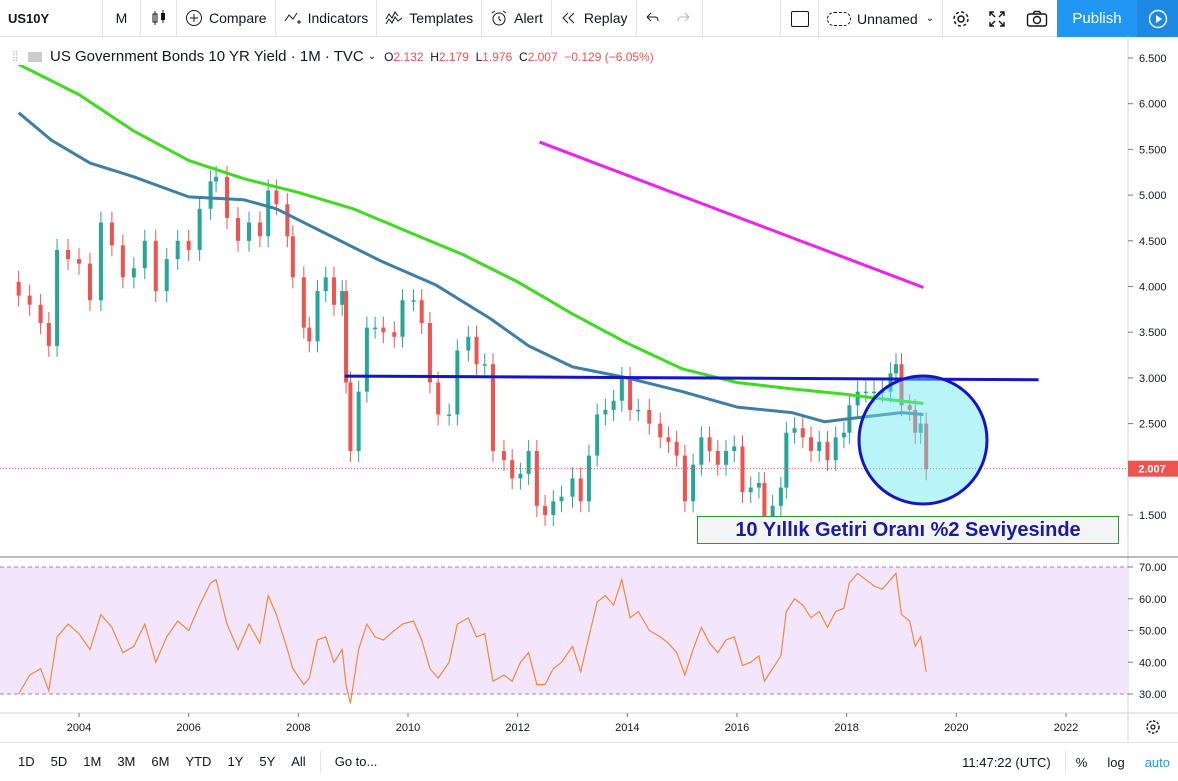 The image size is (1178, 781). I want to click on range-1d: 1D, so click(26, 761).